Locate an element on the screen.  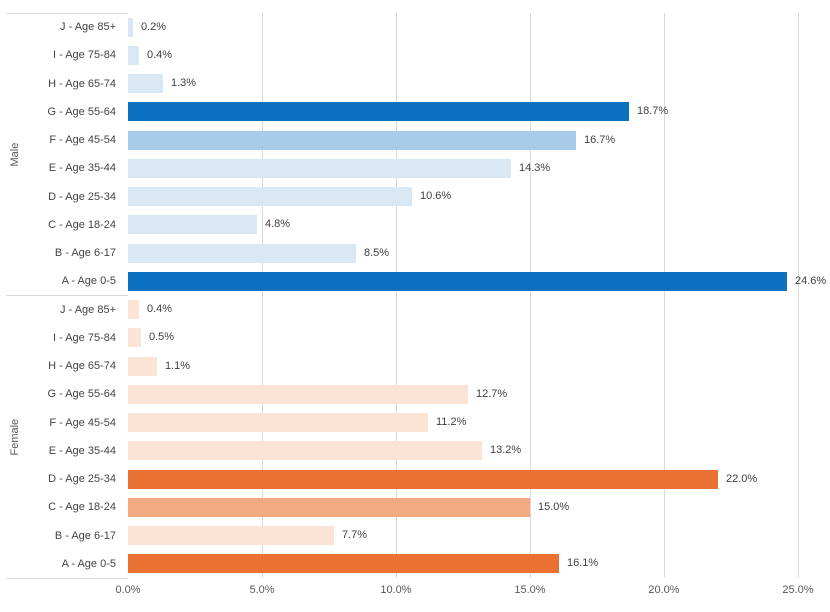
x-axis-tick-label: 20.0% is located at coordinates (664, 590).